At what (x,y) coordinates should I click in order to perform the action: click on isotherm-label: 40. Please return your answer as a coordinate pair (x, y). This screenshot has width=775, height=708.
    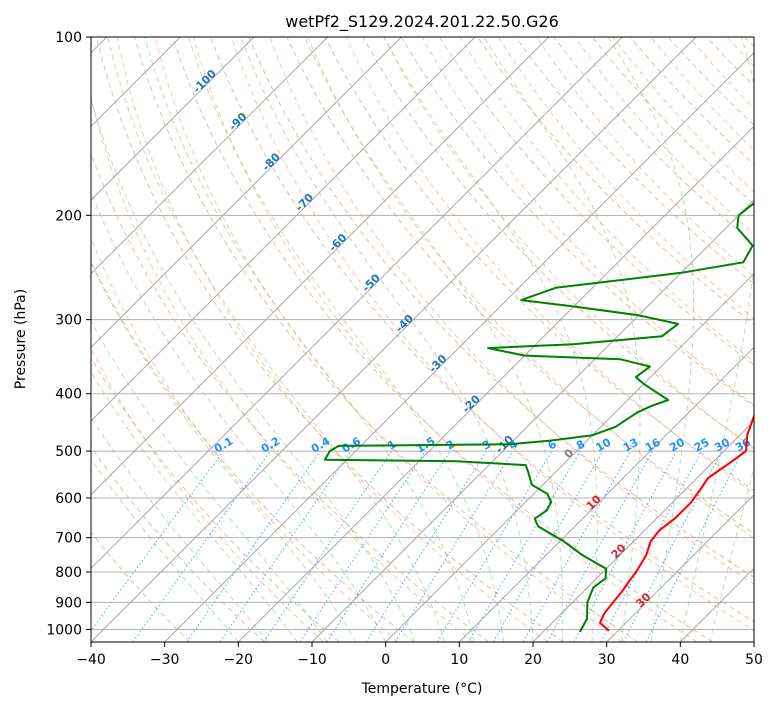
    Looking at the image, I should click on (668, 649).